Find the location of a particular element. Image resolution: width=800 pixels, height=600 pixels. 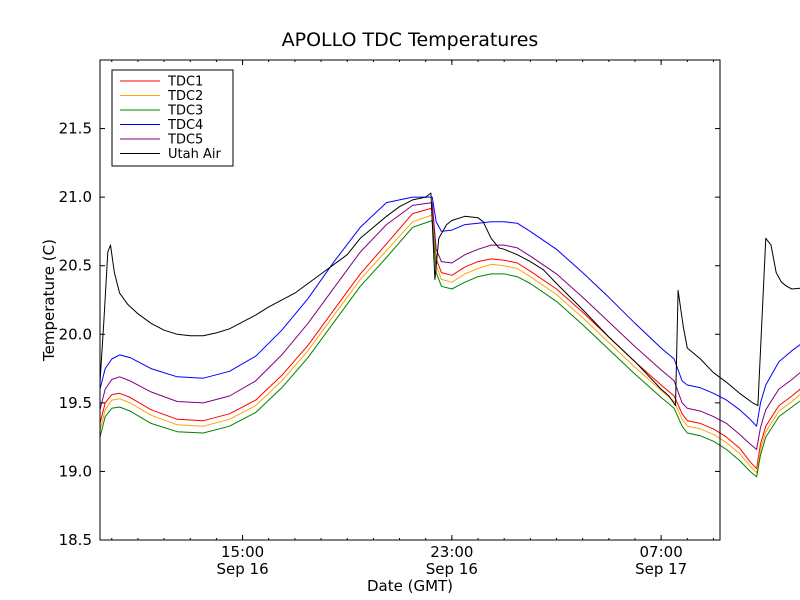

x-tick-time: 07:00 is located at coordinates (661, 552).